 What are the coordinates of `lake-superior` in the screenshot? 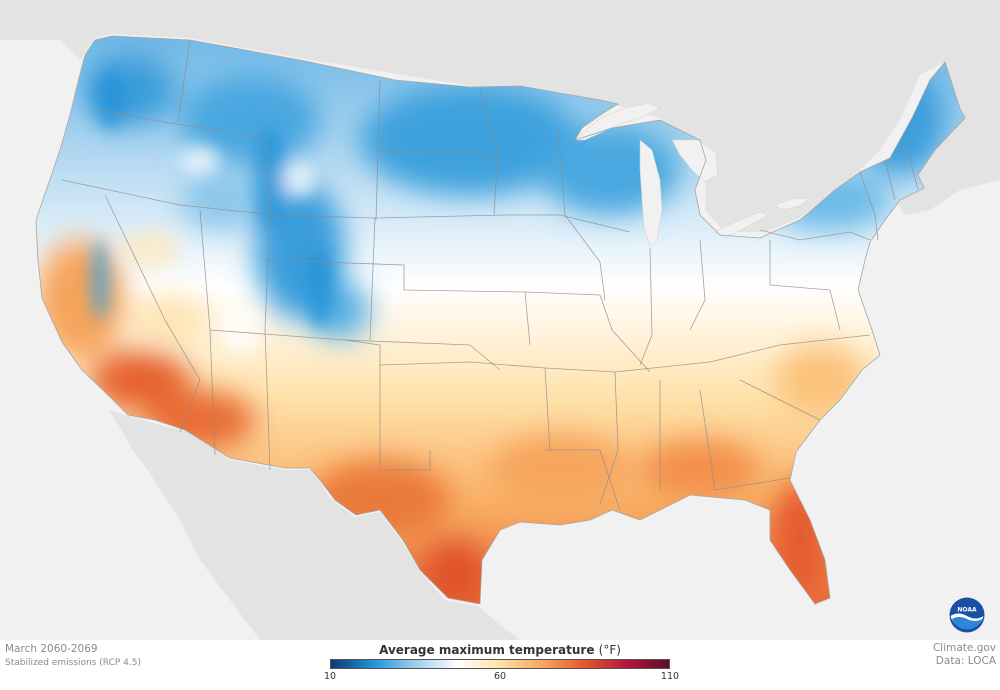 It's located at (617, 121).